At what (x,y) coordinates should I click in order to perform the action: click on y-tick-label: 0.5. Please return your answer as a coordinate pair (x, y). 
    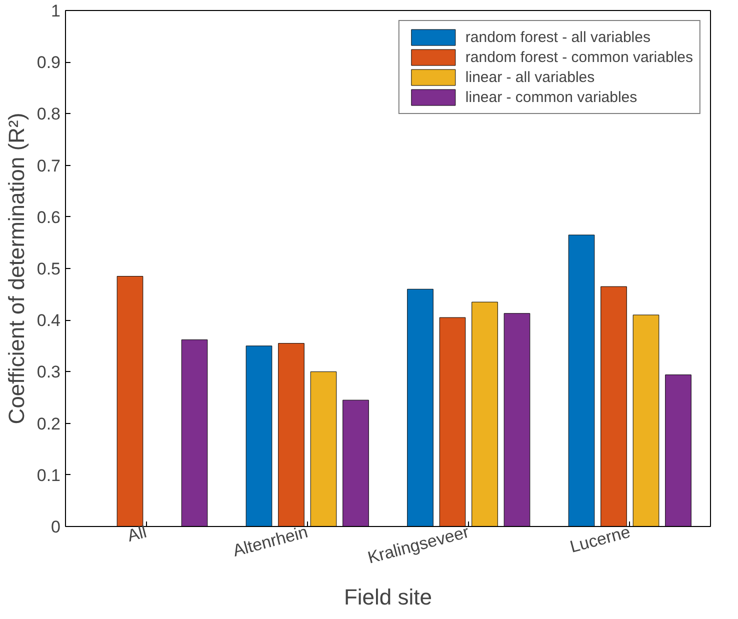
    Looking at the image, I should click on (48, 269).